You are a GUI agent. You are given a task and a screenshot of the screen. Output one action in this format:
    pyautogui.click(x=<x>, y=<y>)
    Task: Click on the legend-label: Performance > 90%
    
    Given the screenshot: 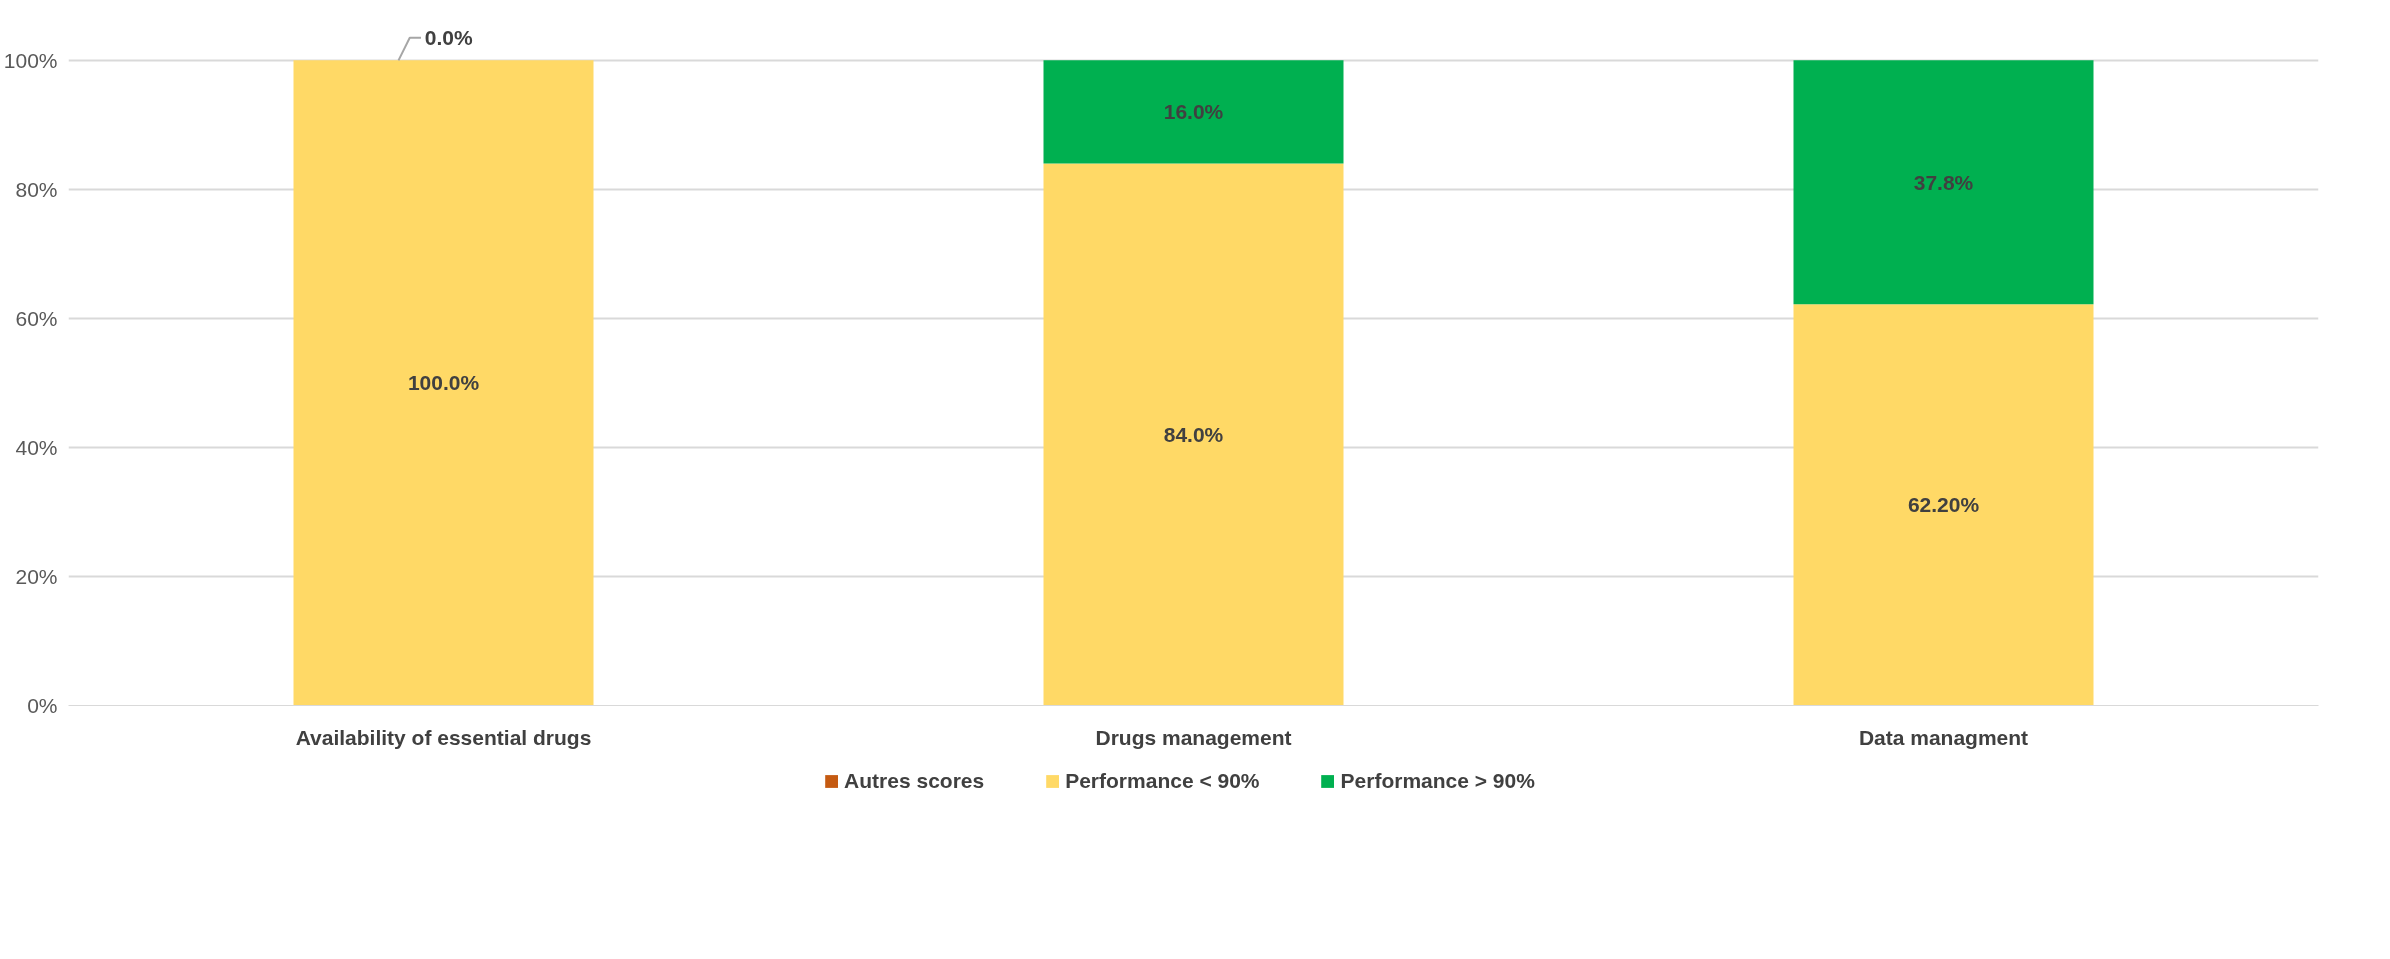 What is the action you would take?
    pyautogui.click(x=1437, y=781)
    